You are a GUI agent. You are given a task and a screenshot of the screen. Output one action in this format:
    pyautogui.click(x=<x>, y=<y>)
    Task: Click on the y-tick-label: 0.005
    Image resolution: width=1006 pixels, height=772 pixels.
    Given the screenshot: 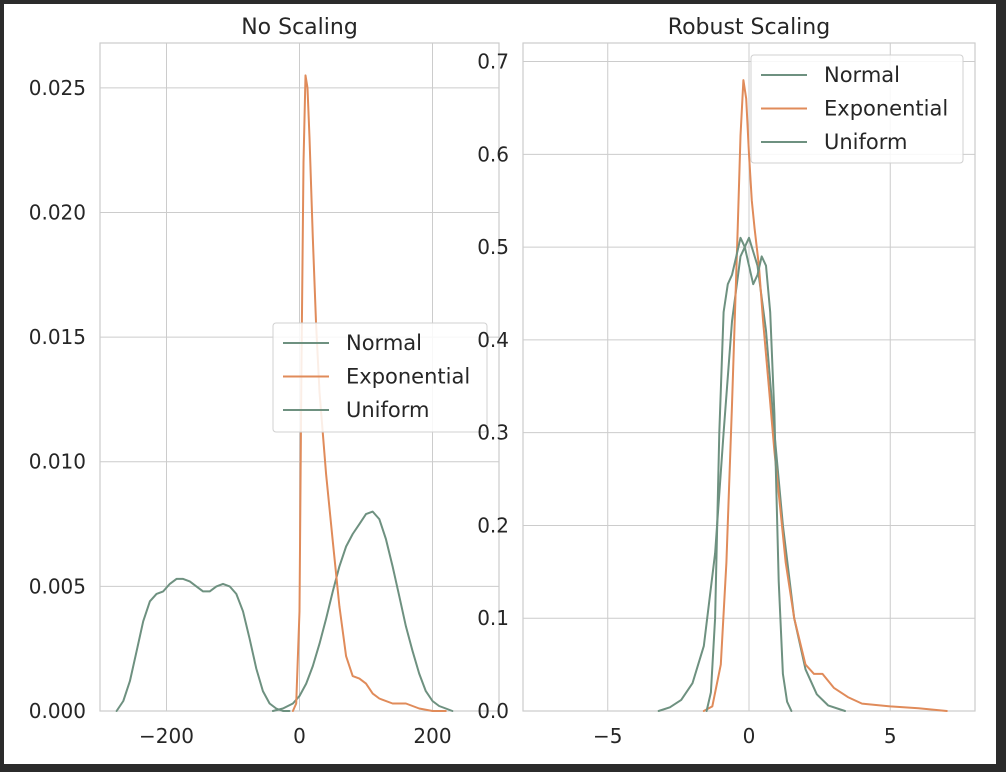 What is the action you would take?
    pyautogui.click(x=57, y=586)
    